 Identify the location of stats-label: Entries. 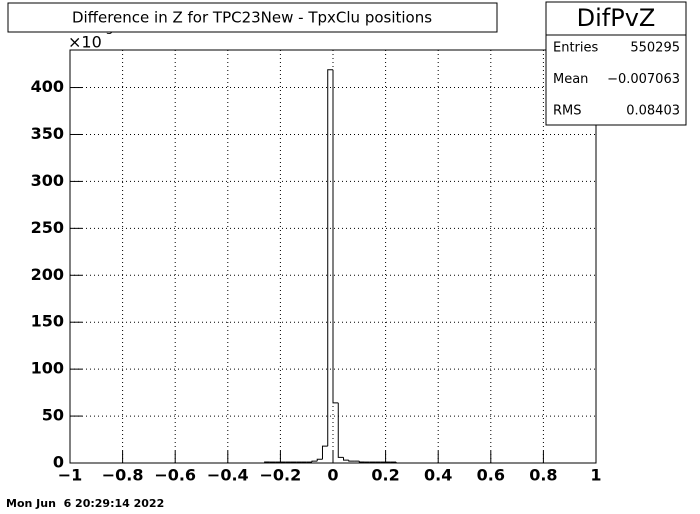
(576, 48).